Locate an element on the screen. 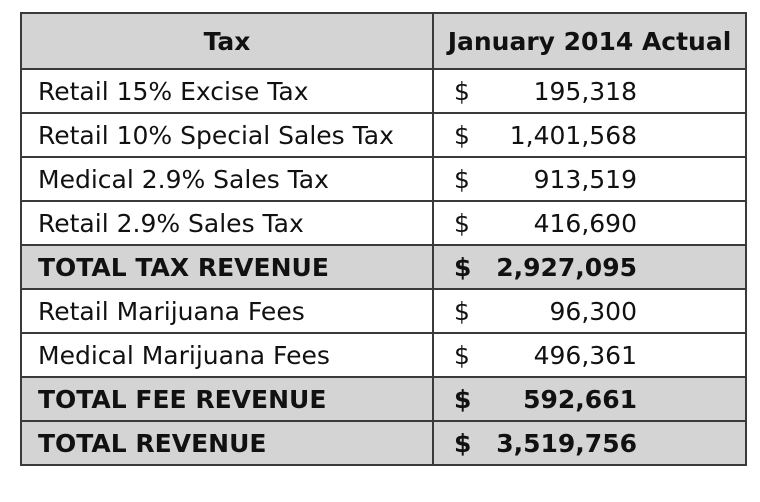  table-row: Retail 15% Excise Tax $195,318 is located at coordinates (383, 91).